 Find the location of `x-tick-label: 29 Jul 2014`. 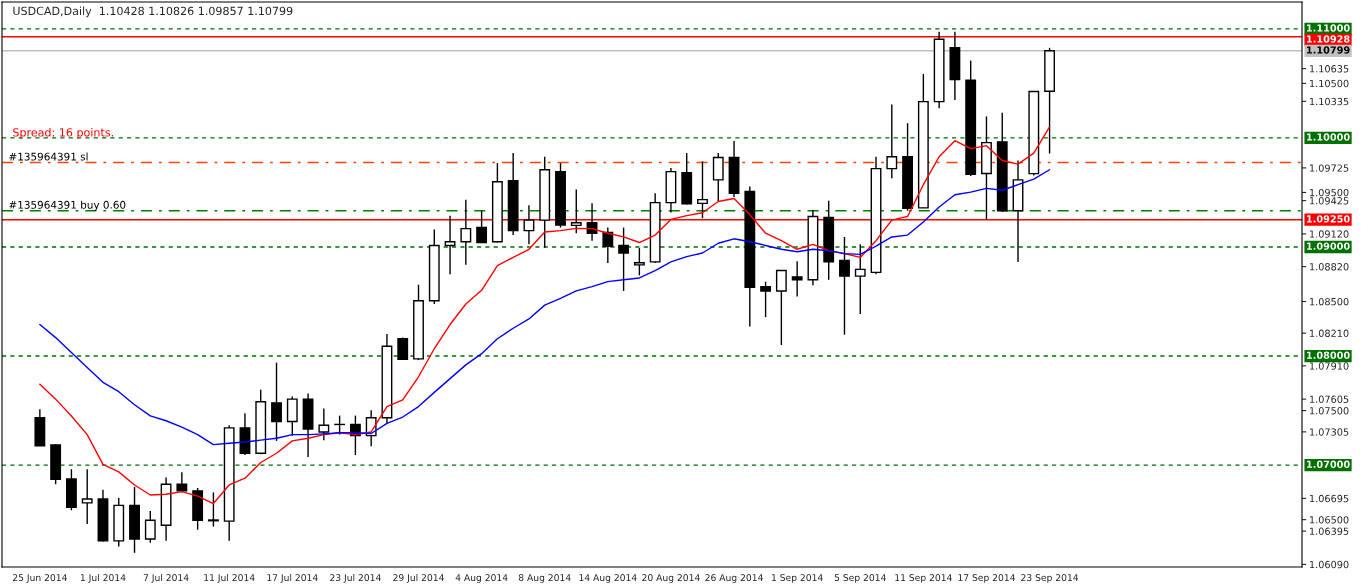

x-tick-label: 29 Jul 2014 is located at coordinates (418, 578).